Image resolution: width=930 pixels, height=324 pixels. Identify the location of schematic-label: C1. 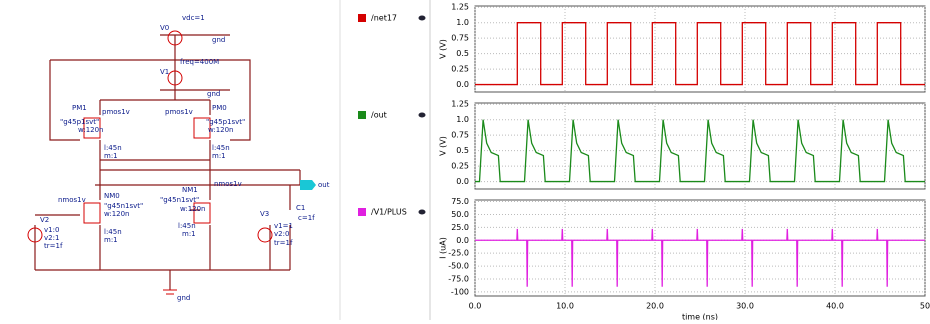
(300, 208).